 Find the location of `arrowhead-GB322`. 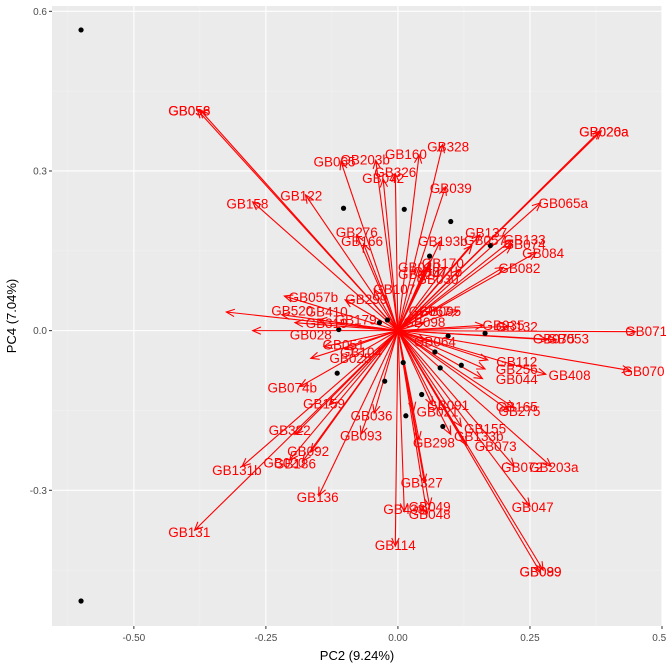

arrowhead-GB322 is located at coordinates (298, 430).